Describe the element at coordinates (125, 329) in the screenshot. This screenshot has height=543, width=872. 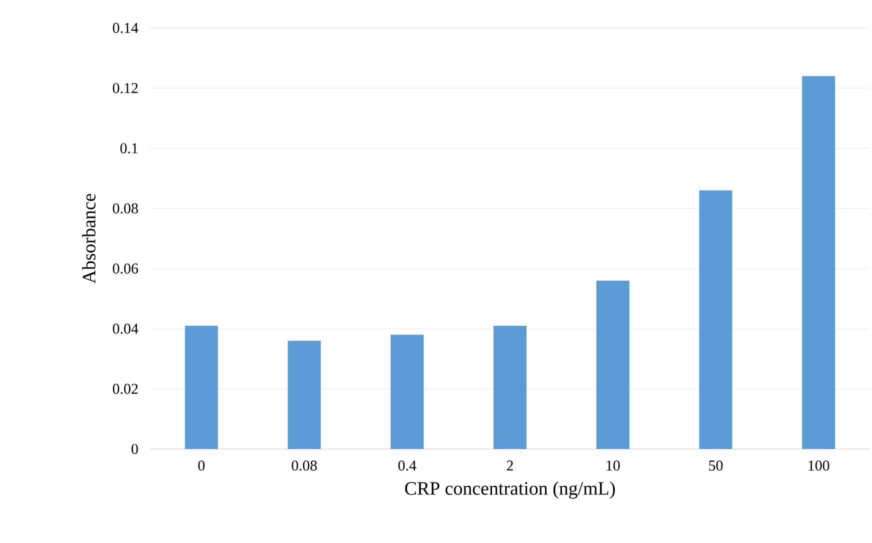
I see `y-tick-label: 0.04` at that location.